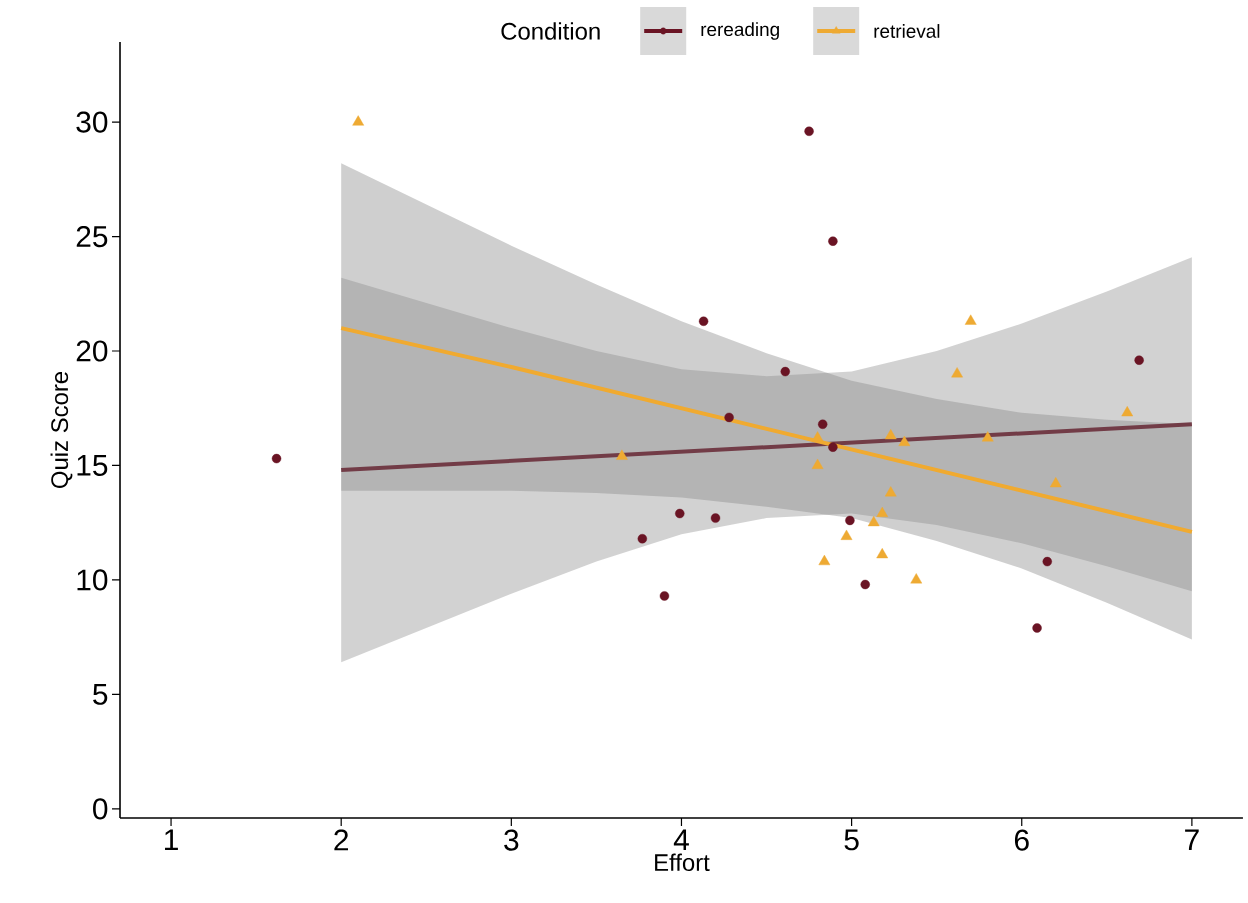 The image size is (1248, 903). Describe the element at coordinates (171, 840) in the screenshot. I see `x-tick-label: 1` at that location.